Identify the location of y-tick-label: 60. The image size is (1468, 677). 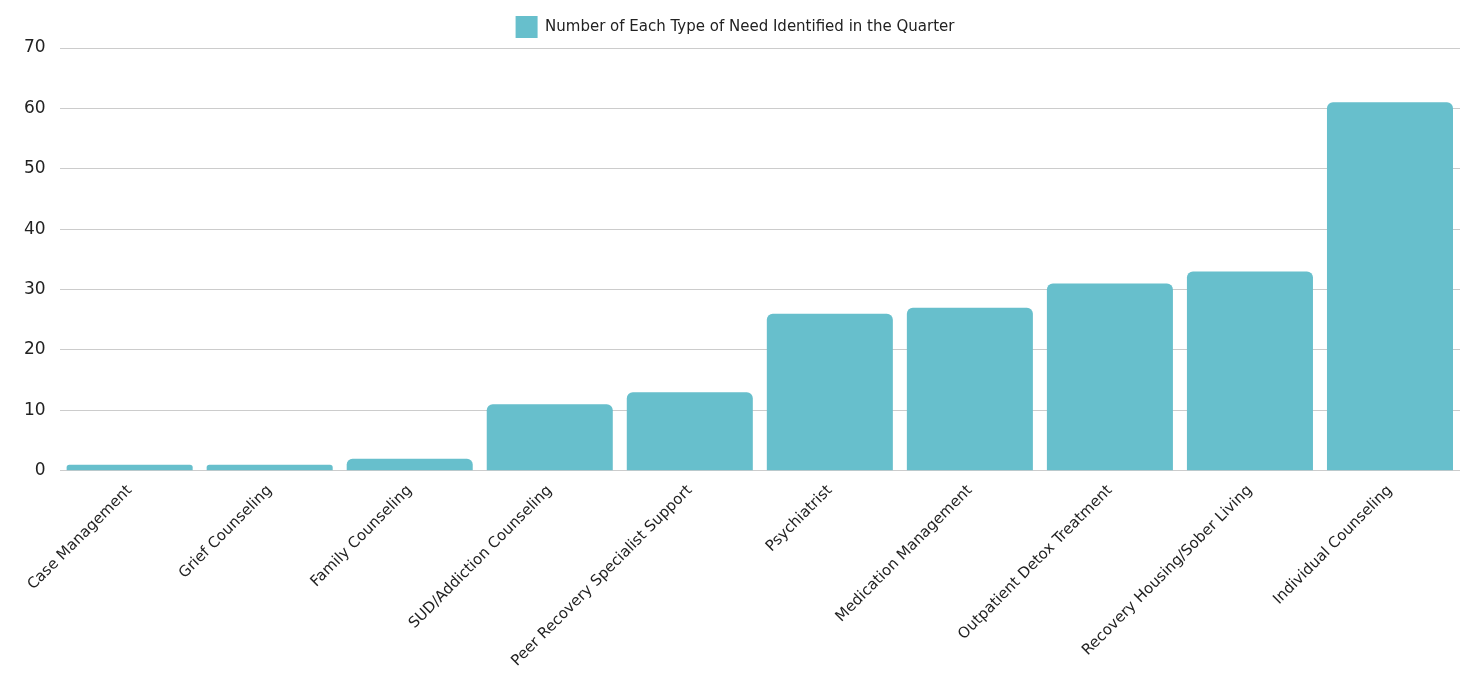
(34, 106).